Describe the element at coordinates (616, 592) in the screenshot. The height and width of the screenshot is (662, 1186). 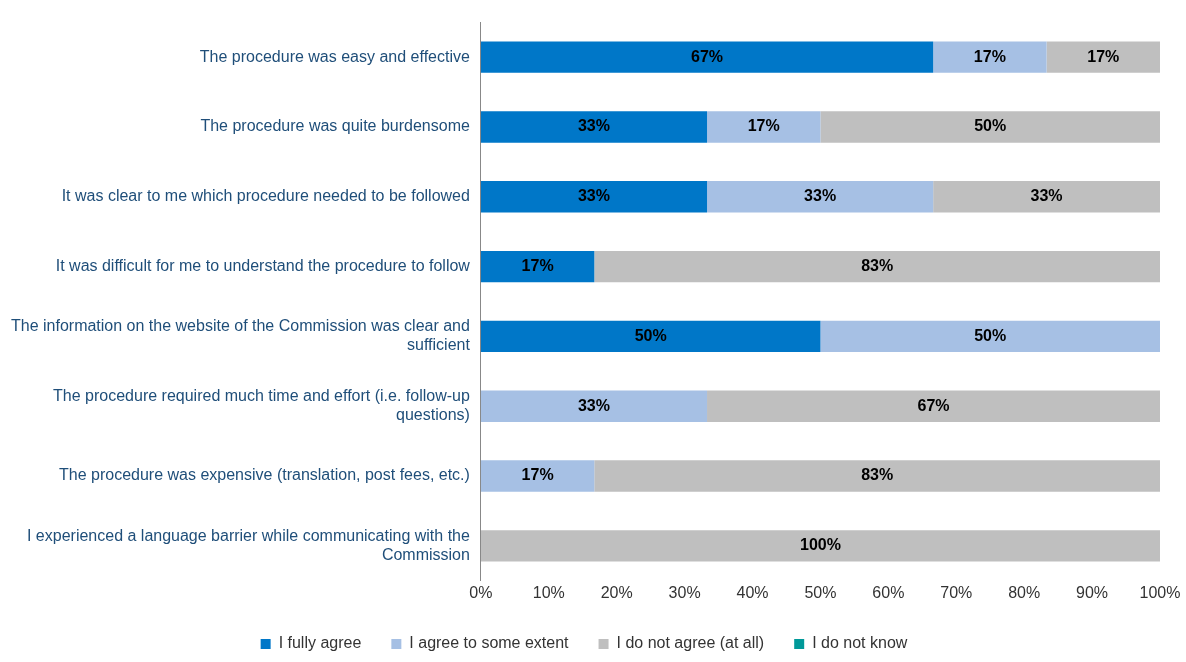
I see `x-tick-label: 20%` at that location.